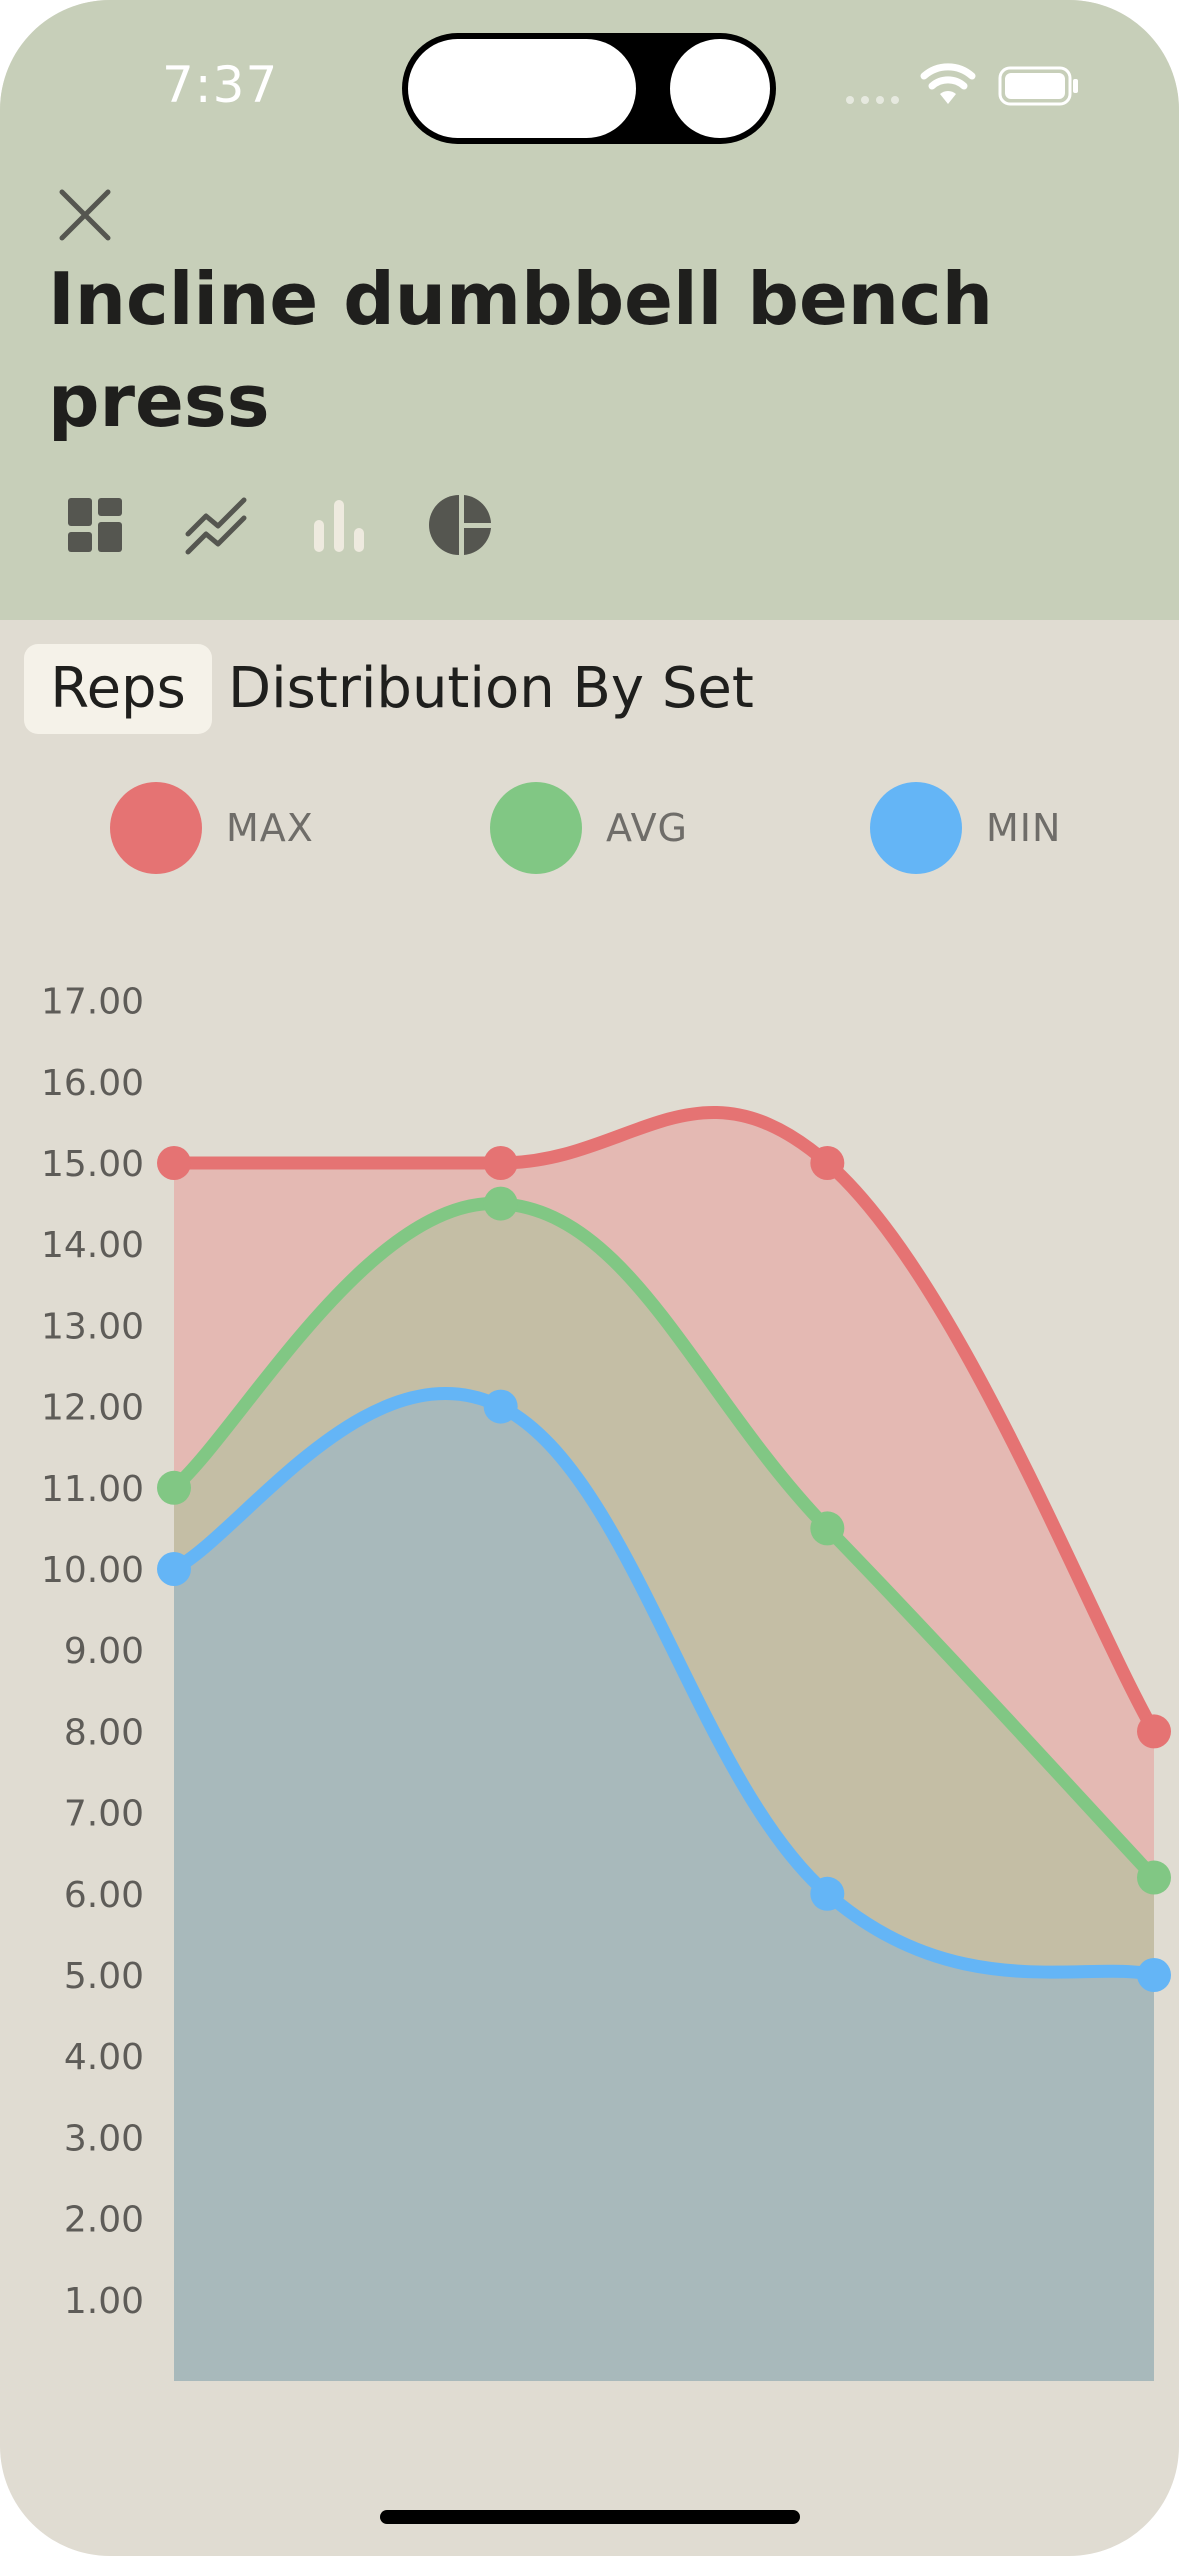 This screenshot has height=2556, width=1179. I want to click on legend-avg-swatch, so click(536, 828).